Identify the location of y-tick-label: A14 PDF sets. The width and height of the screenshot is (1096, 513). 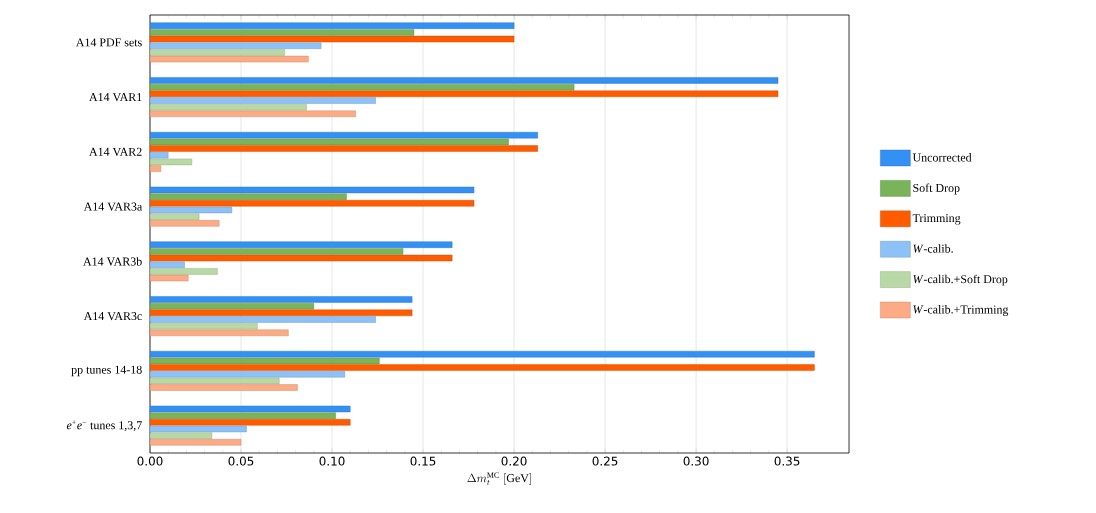
(108, 42).